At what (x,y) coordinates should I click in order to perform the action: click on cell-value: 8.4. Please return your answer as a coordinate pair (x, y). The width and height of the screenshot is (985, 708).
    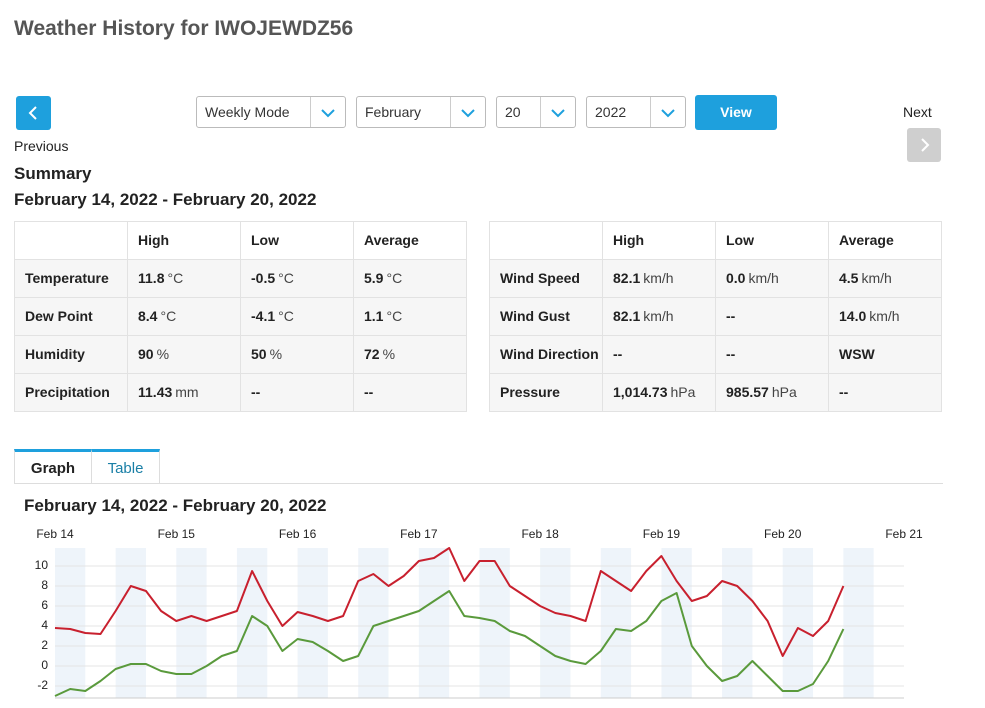
    Looking at the image, I should click on (148, 316).